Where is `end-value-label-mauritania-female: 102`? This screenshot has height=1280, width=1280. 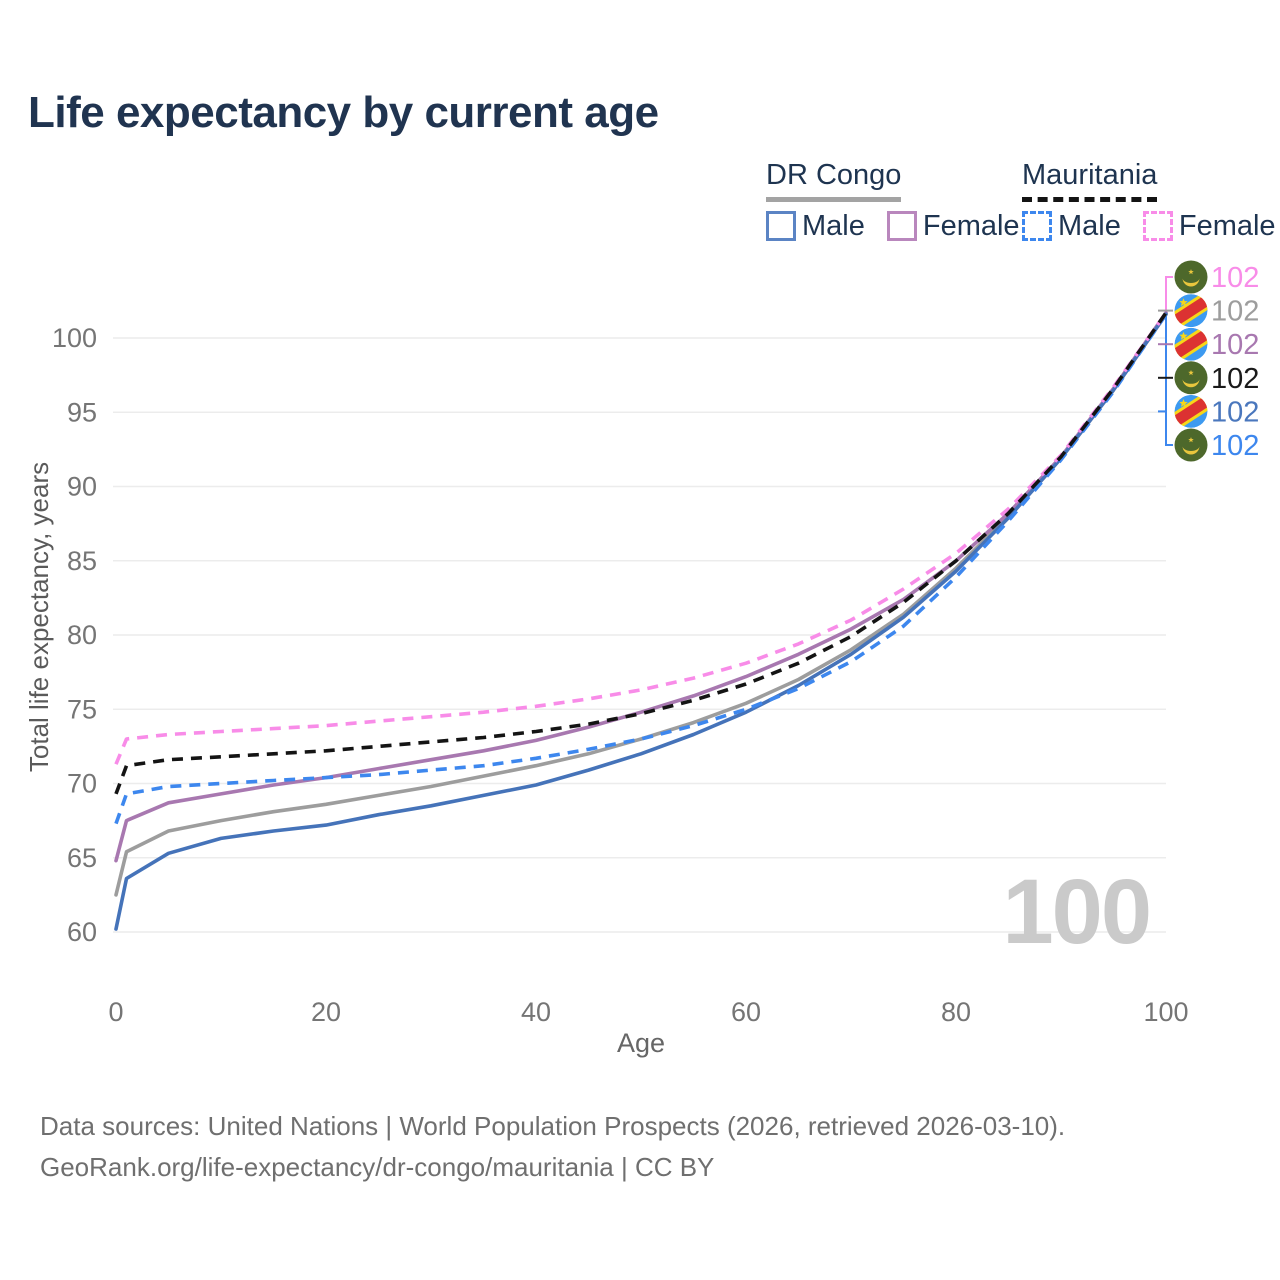 end-value-label-mauritania-female: 102 is located at coordinates (1235, 278).